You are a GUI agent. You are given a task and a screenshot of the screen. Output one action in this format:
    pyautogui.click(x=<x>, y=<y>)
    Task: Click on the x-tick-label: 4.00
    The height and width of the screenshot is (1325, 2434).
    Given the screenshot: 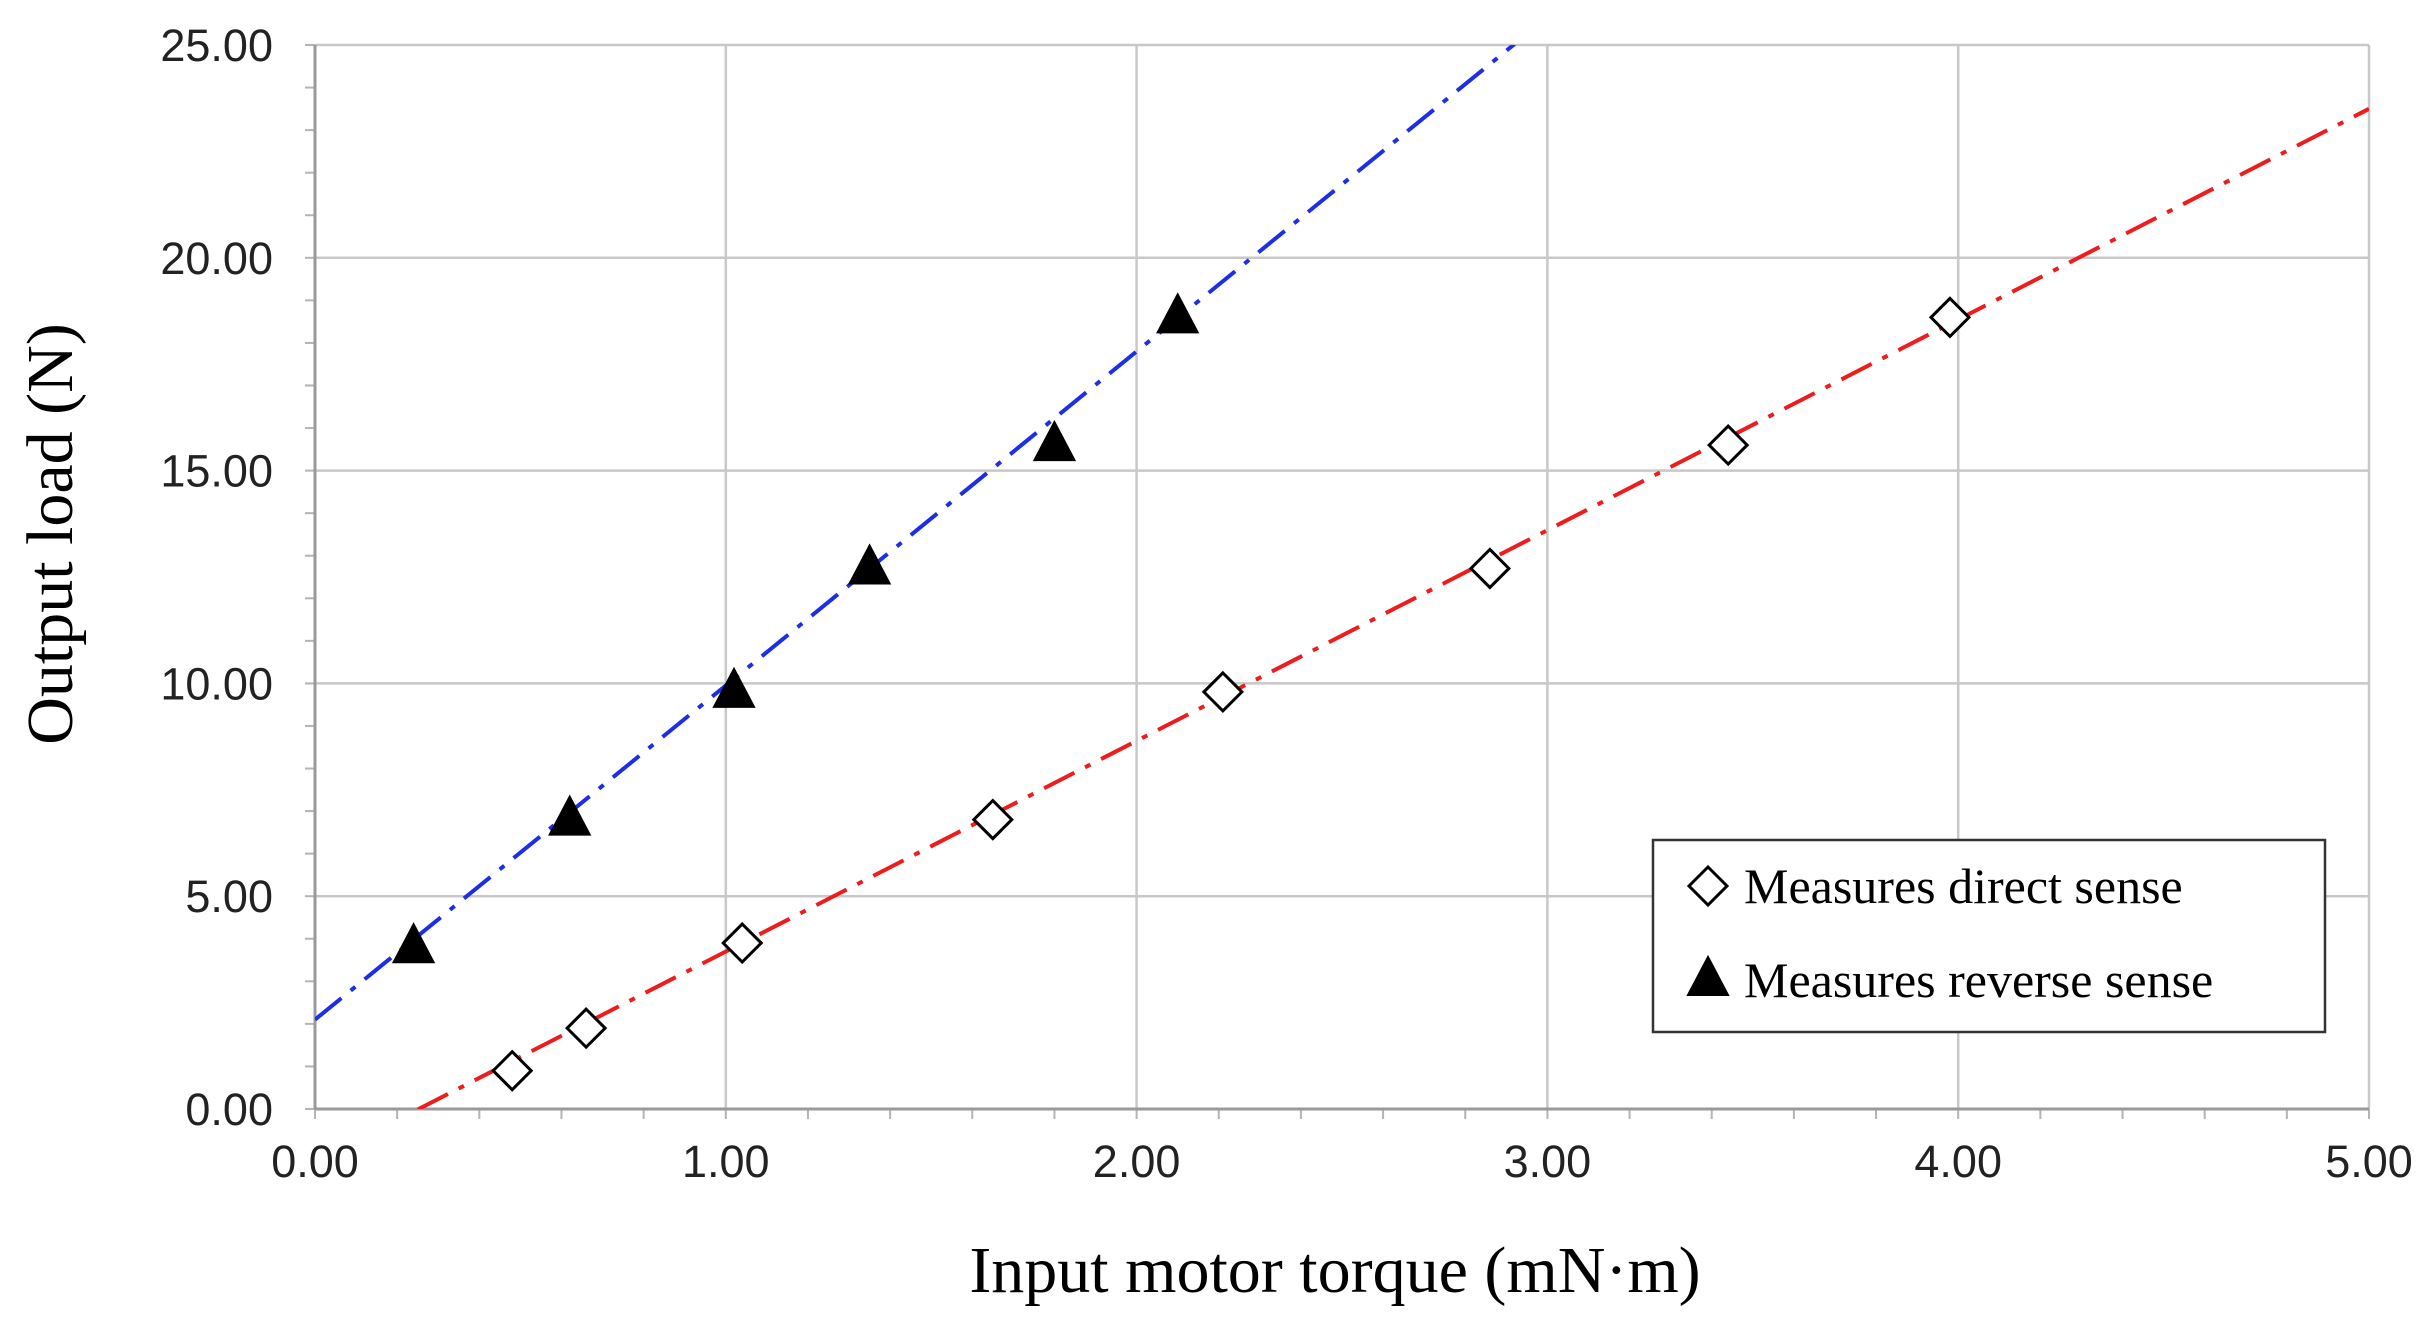 What is the action you would take?
    pyautogui.click(x=1958, y=1161)
    